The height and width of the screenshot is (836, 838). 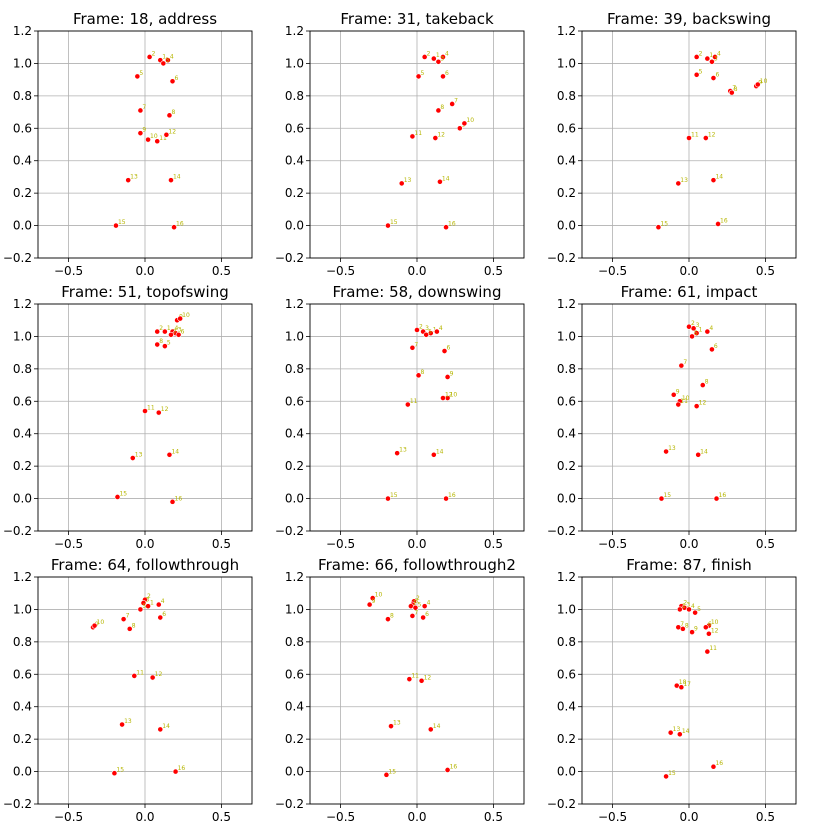 I want to click on keypoint-label: 18, so click(x=683, y=682).